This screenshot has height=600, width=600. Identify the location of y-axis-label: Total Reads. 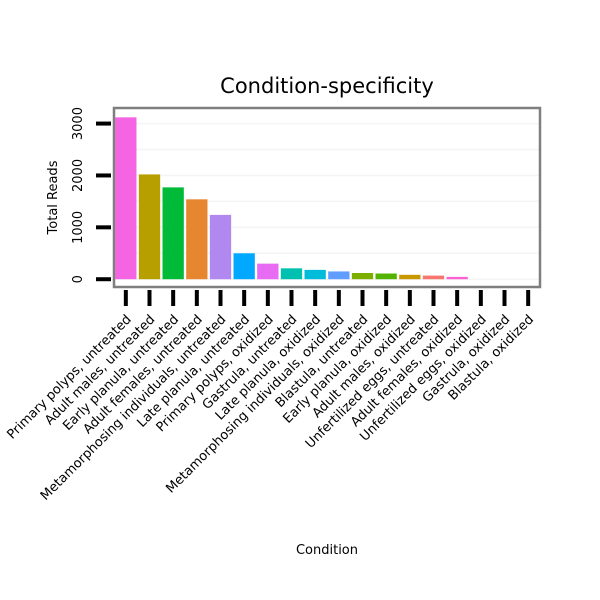
(53, 197).